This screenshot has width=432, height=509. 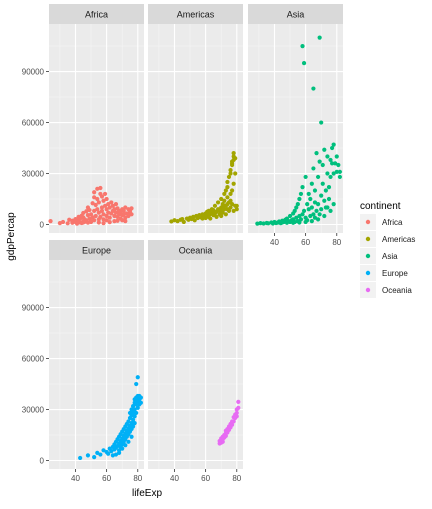 I want to click on legend-entry-africa: Africa, so click(x=381, y=222).